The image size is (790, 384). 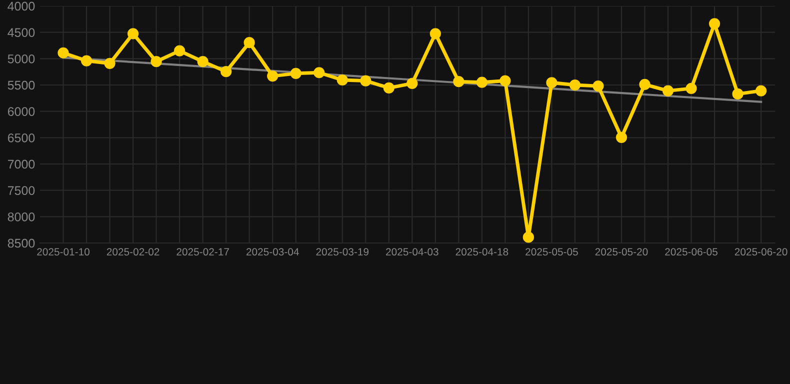 I want to click on x-tick-label: 2025-02-02, so click(x=133, y=252).